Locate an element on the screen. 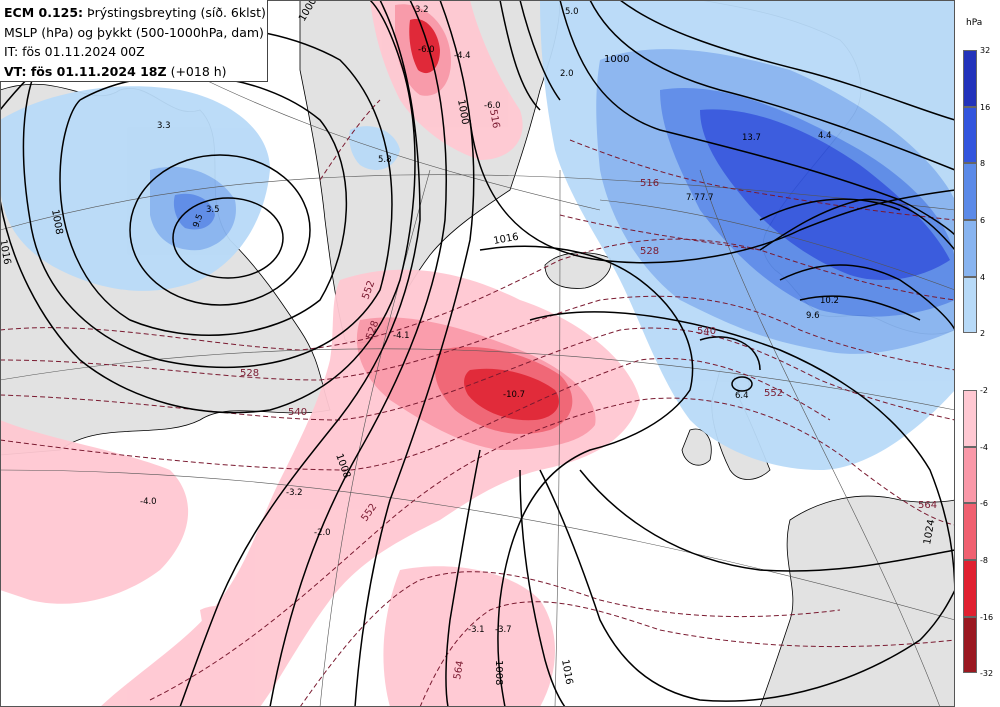 This screenshot has height=707, width=1000. tendency-label: 3.3 is located at coordinates (164, 126).